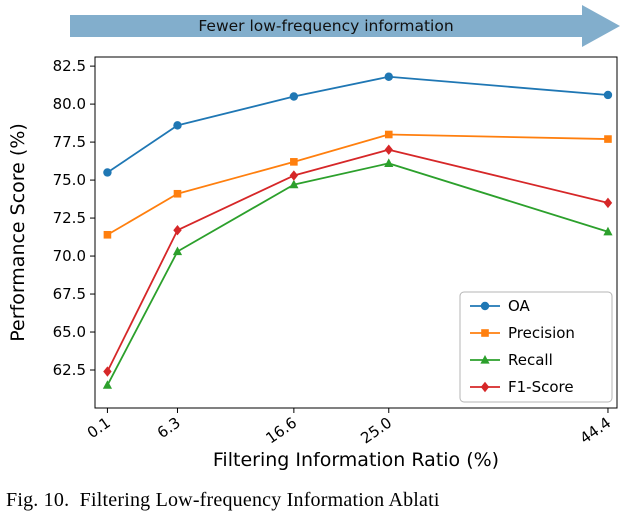 Image resolution: width=628 pixels, height=516 pixels. Describe the element at coordinates (356, 460) in the screenshot. I see `x-axis-label: Filtering Information Ratio (%)` at that location.